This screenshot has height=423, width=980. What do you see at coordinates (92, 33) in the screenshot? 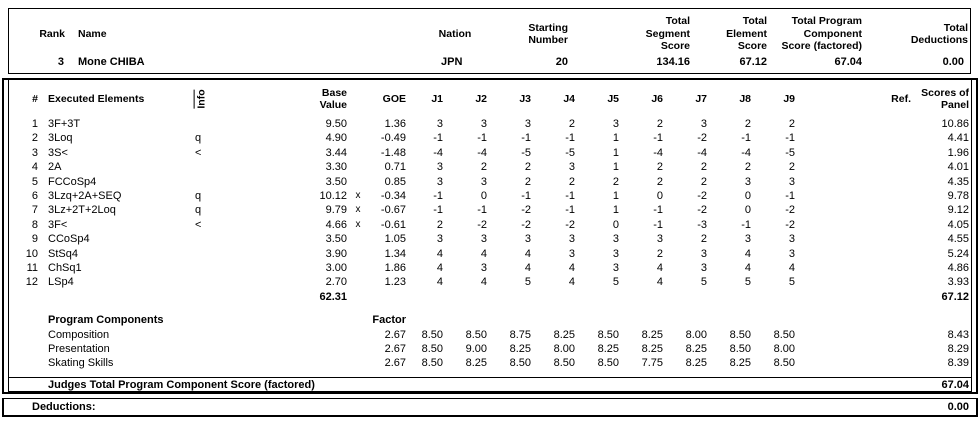
I see `name-label: Name` at bounding box center [92, 33].